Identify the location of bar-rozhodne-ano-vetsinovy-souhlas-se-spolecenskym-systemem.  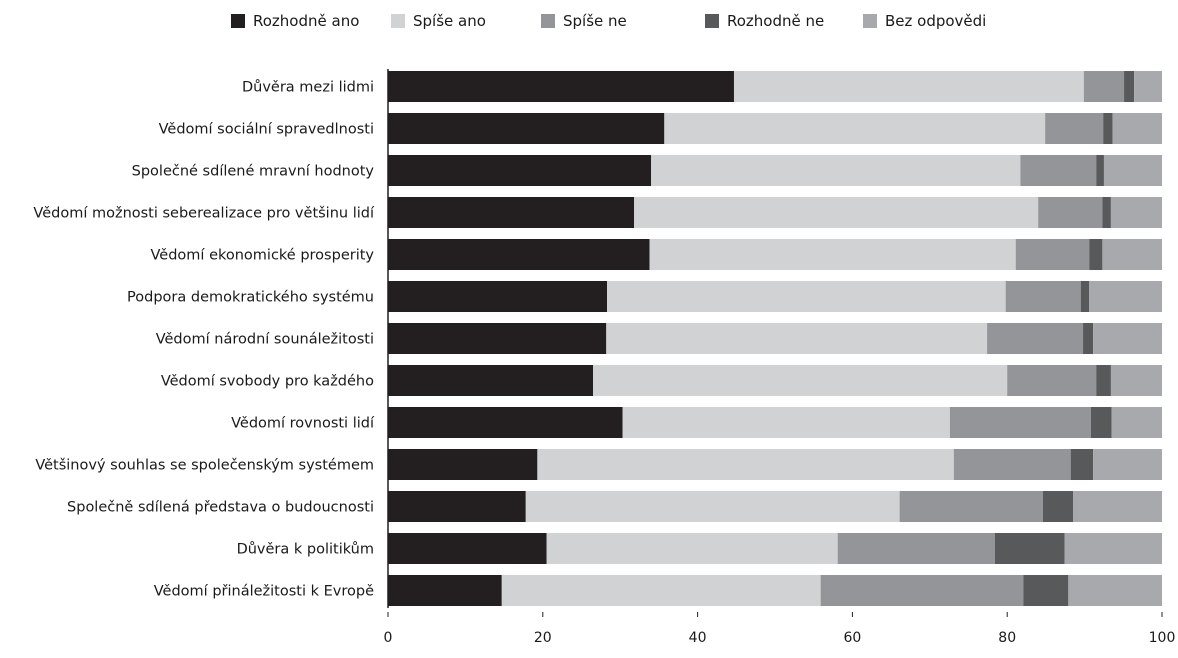
(463, 464).